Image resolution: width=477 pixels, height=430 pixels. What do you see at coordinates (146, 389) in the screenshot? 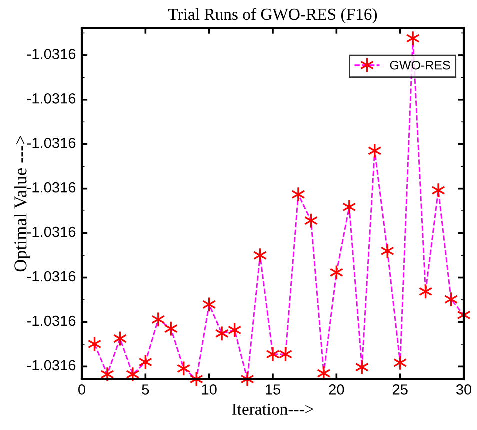
I see `x-tick-label: 5` at bounding box center [146, 389].